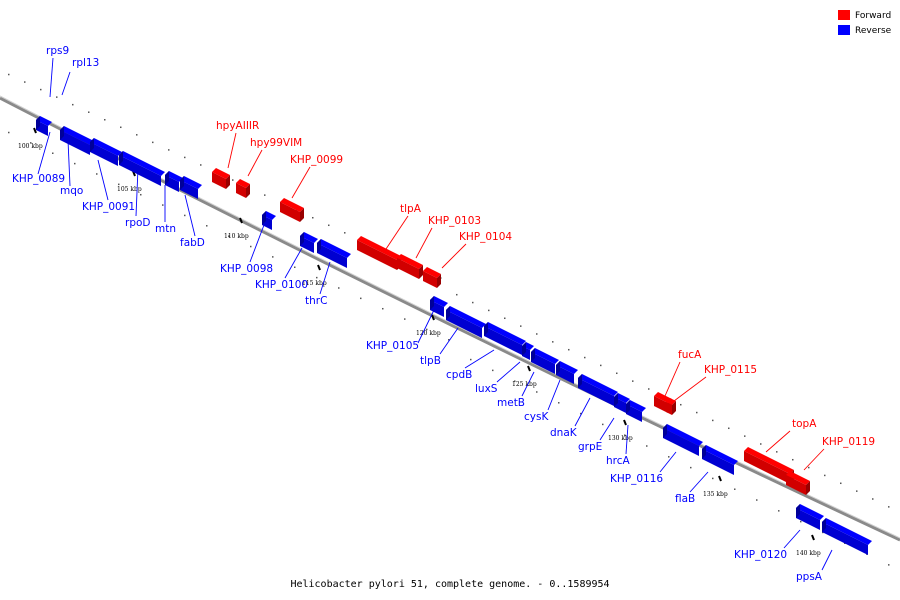  What do you see at coordinates (379, 253) in the screenshot?
I see `gene-feature-tlpA` at bounding box center [379, 253].